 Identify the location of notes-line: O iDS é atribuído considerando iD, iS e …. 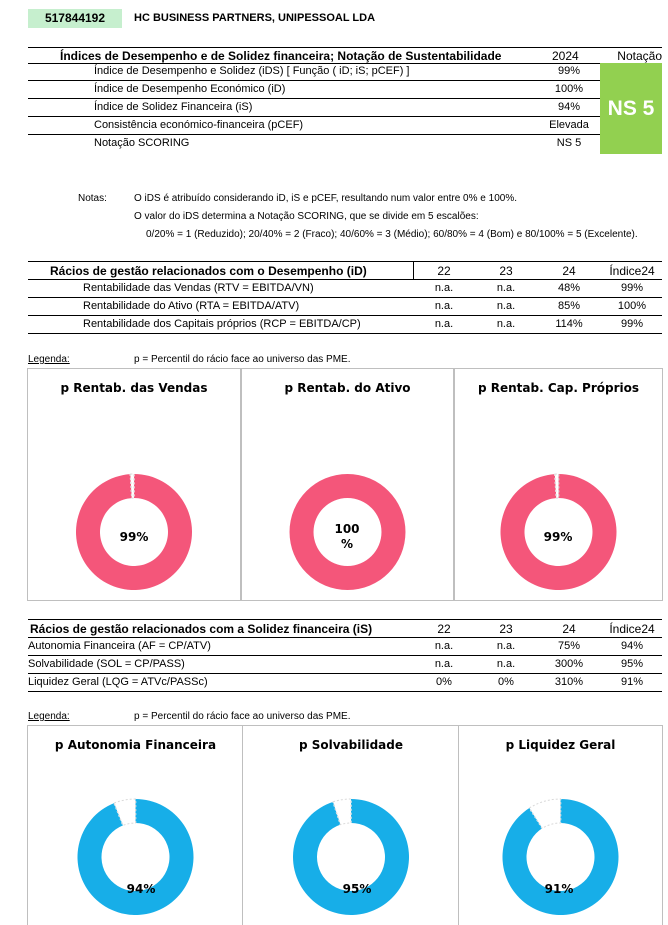
(325, 198).